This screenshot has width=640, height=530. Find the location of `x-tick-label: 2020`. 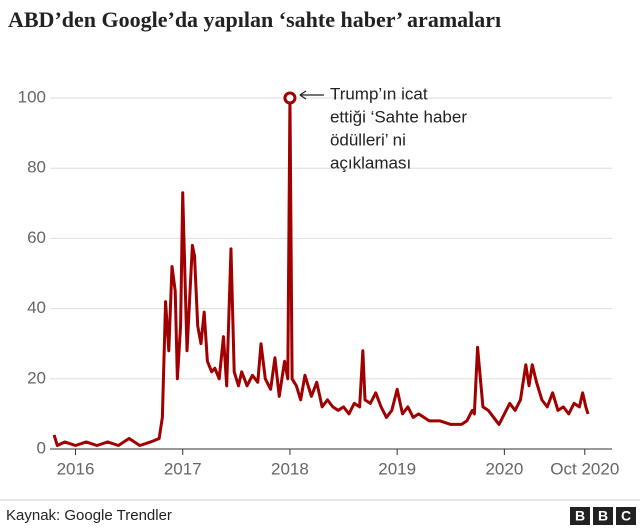

x-tick-label: 2020 is located at coordinates (504, 468).